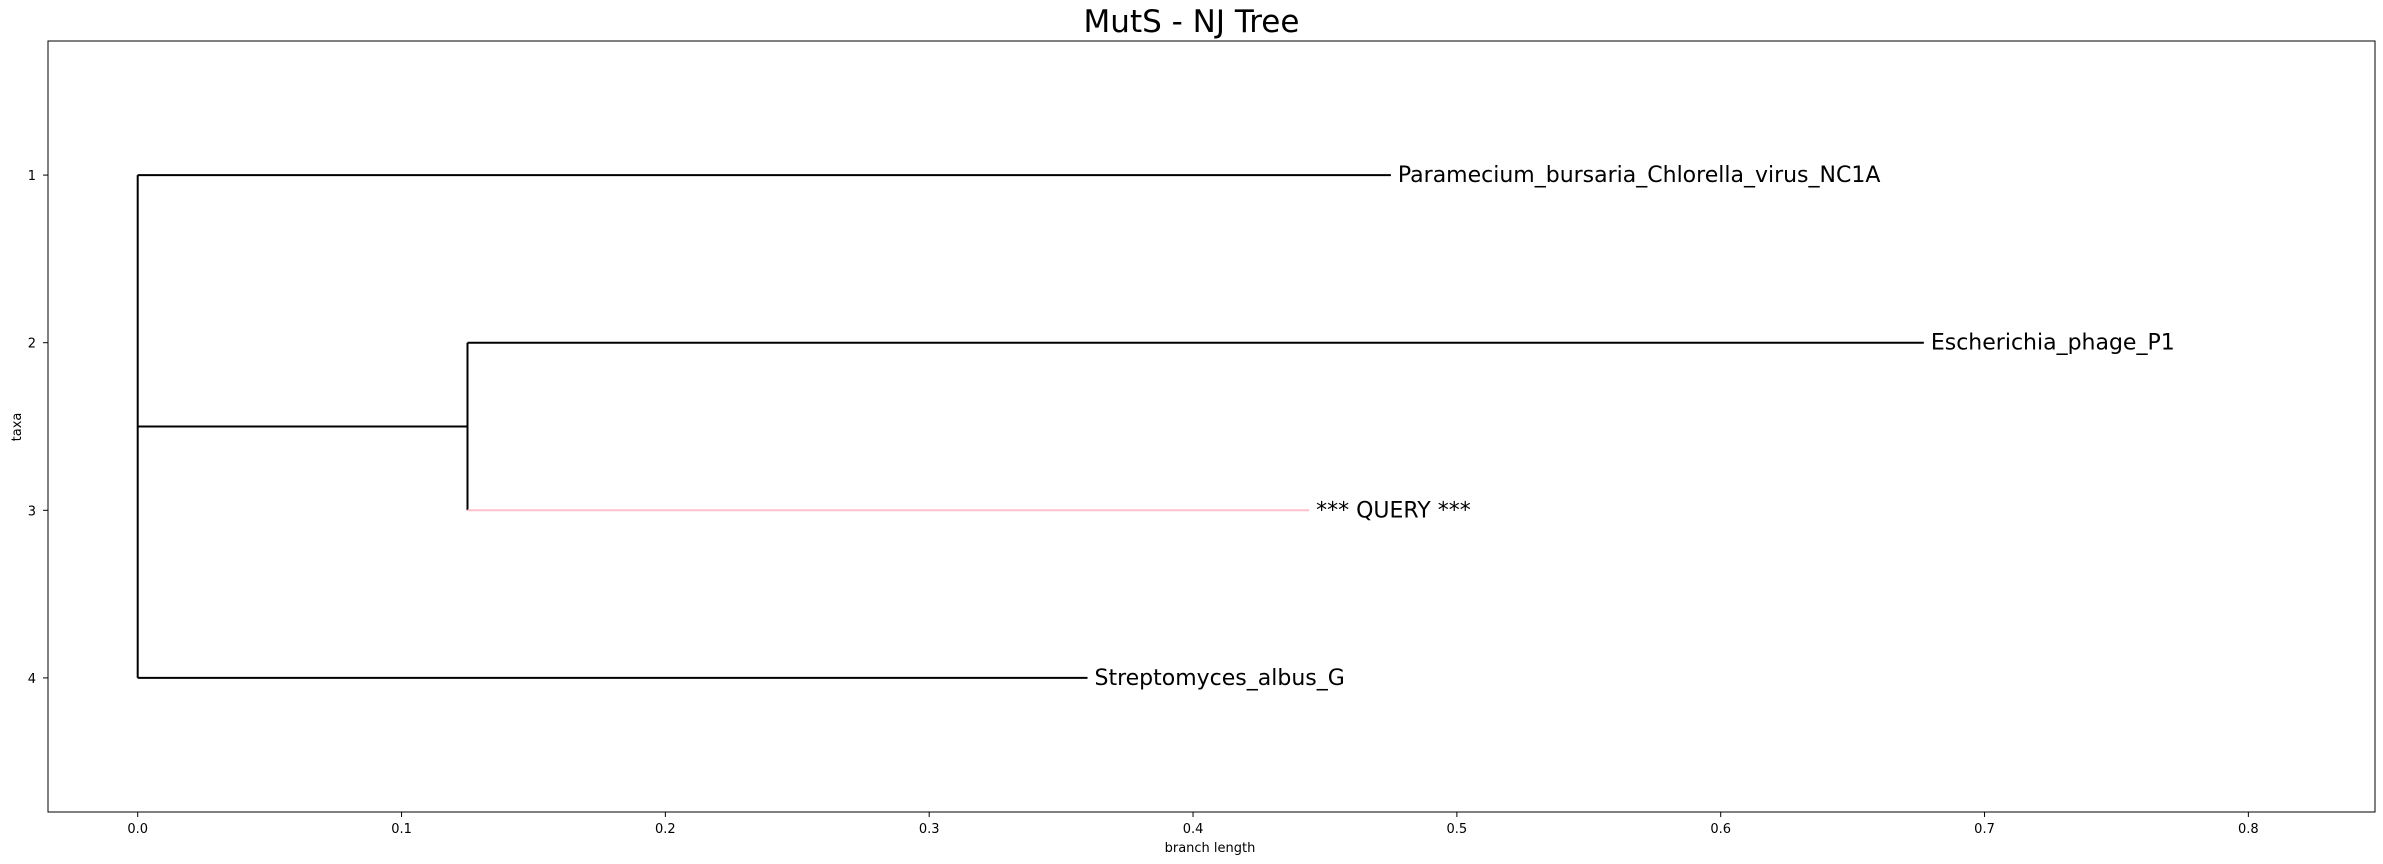 Image resolution: width=2383 pixels, height=864 pixels. Describe the element at coordinates (32, 176) in the screenshot. I see `y-tick-label: 1` at that location.